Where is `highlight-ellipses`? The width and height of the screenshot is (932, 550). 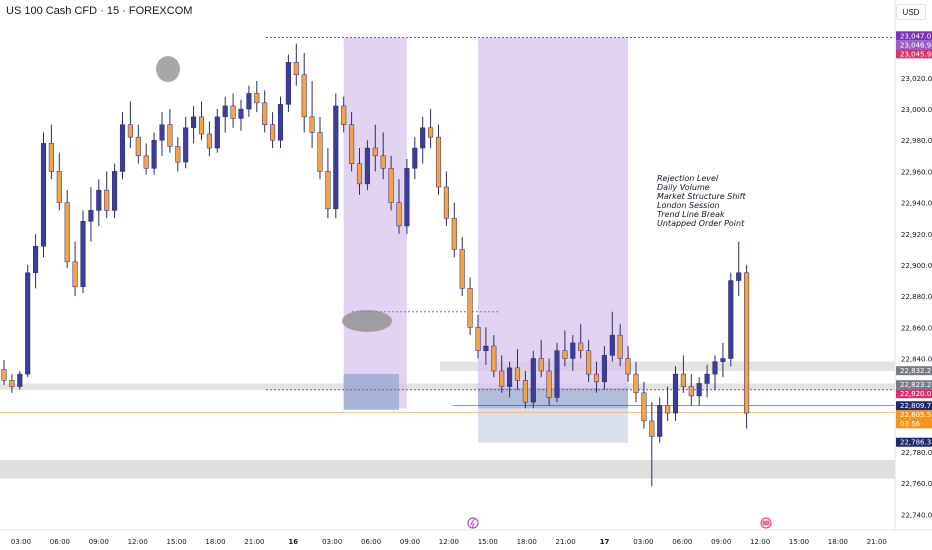 highlight-ellipses is located at coordinates (274, 194).